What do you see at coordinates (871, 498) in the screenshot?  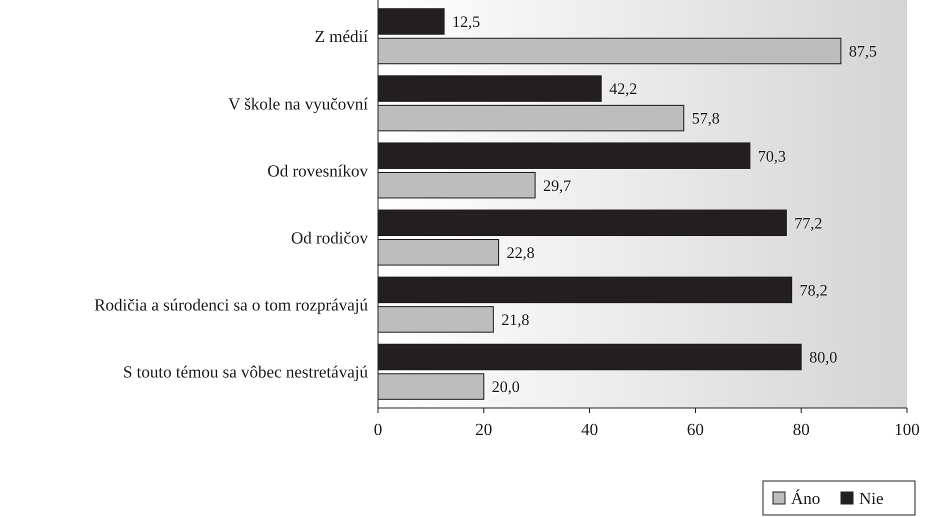 I see `legend-label: Nie` at bounding box center [871, 498].